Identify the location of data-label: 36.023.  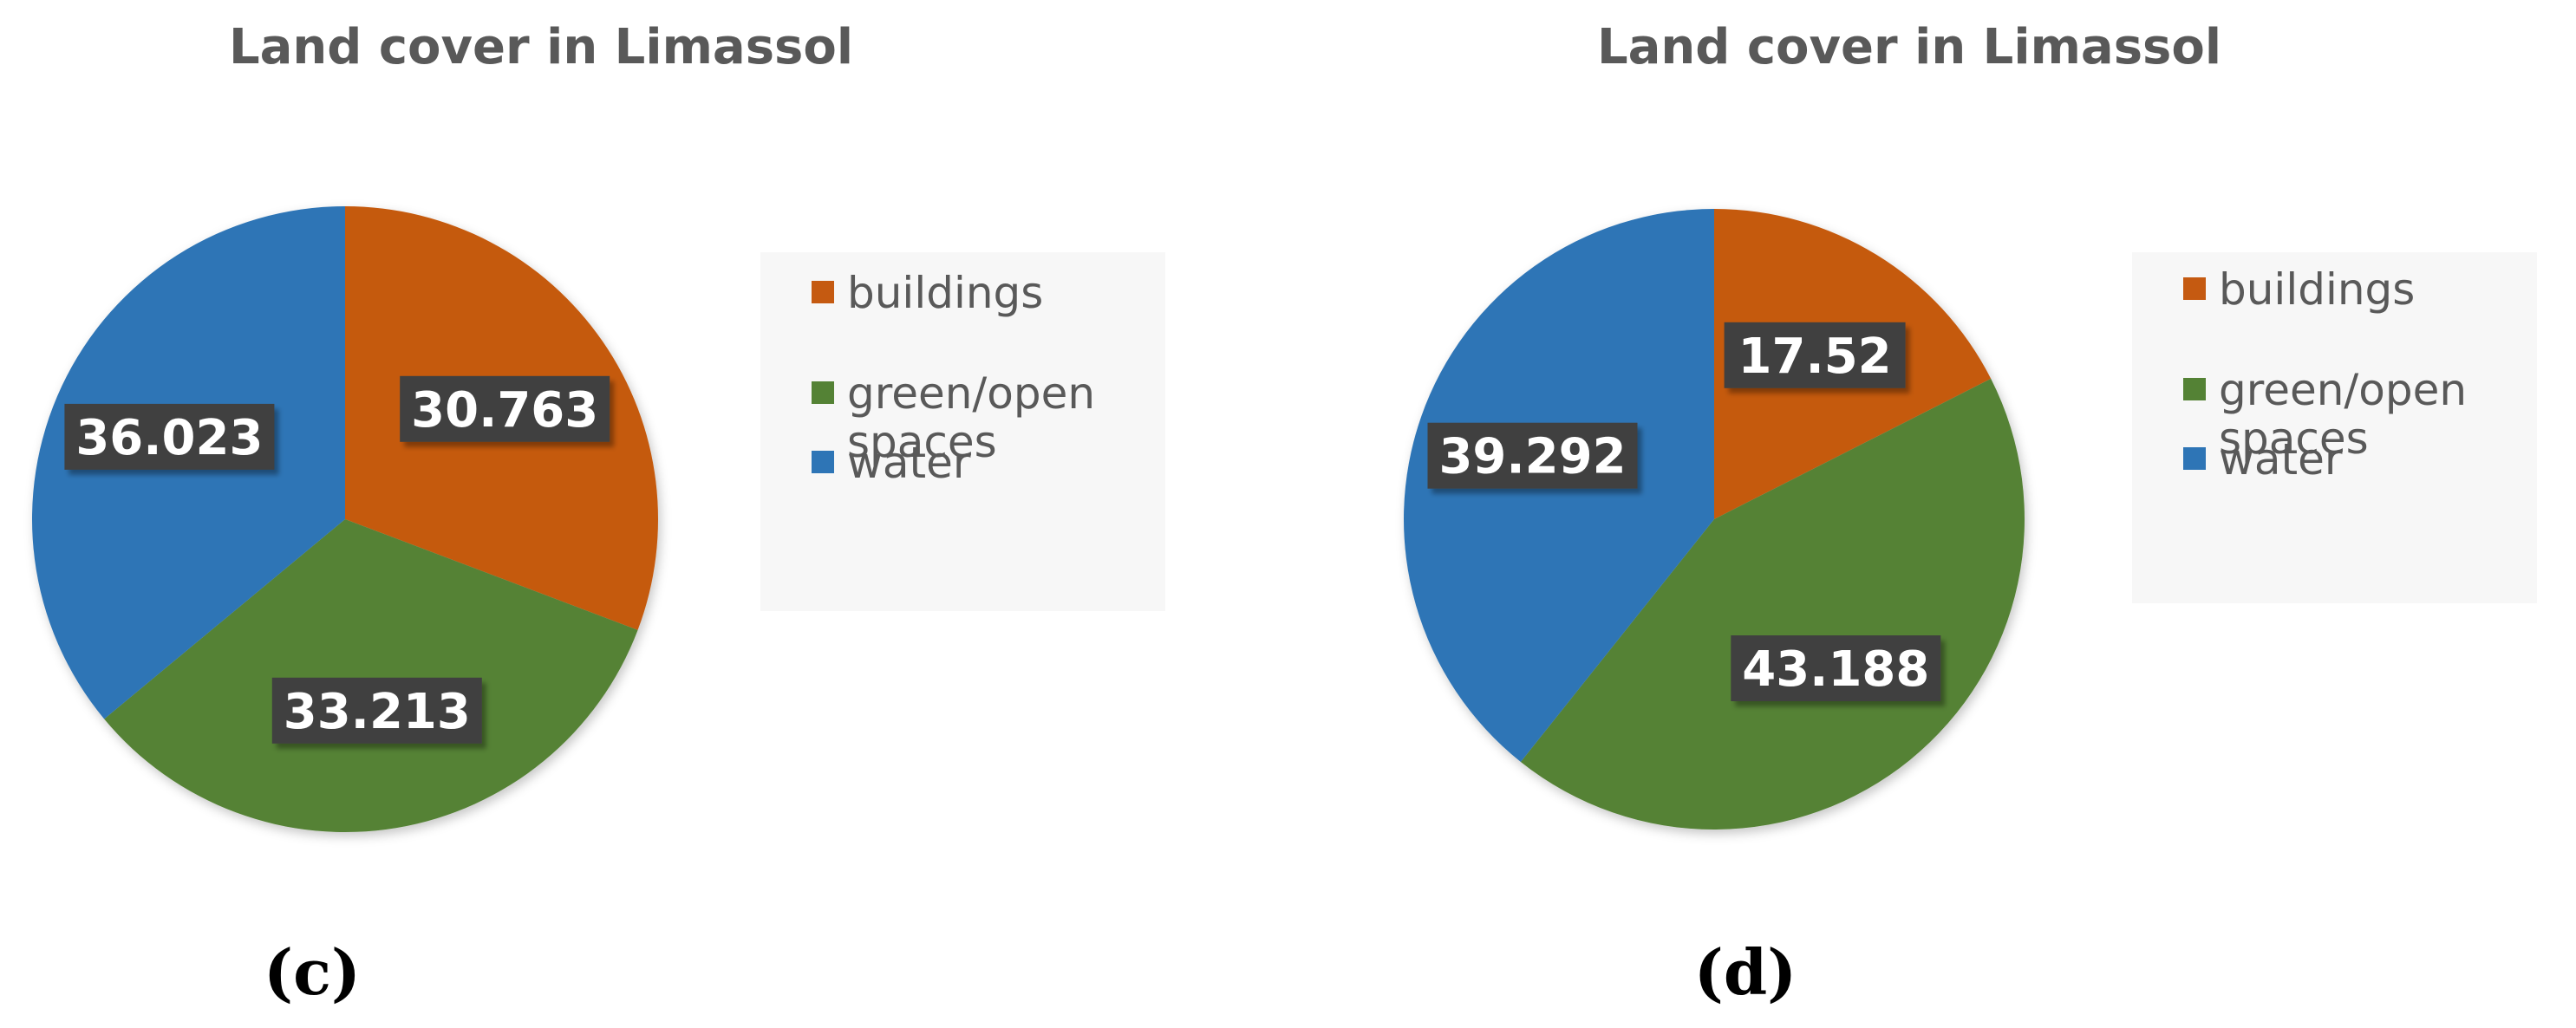
(169, 436).